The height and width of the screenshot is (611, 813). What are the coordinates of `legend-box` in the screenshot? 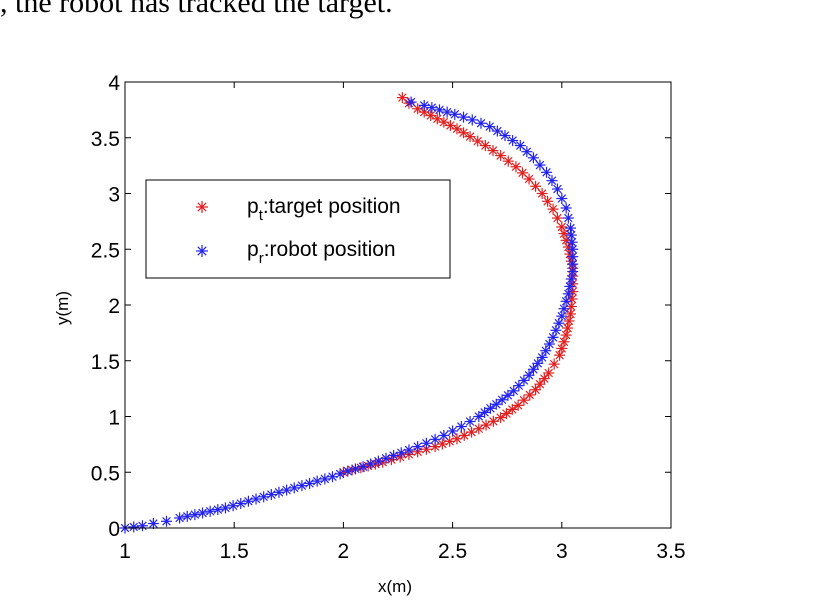 It's located at (298, 229).